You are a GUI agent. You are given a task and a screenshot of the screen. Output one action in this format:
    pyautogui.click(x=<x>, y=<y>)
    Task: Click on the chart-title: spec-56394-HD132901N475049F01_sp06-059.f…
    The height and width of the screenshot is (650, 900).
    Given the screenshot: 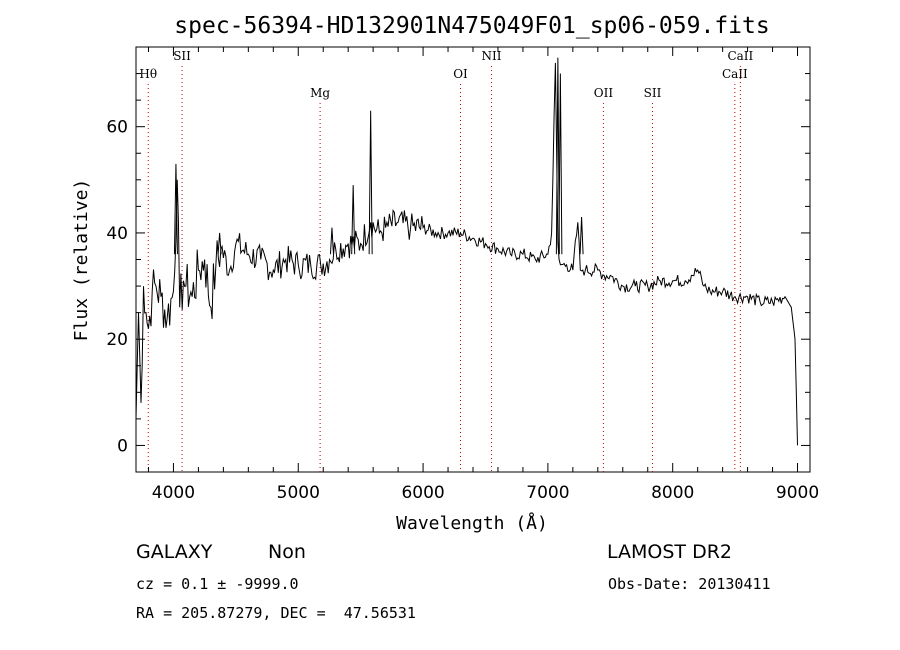 What is the action you would take?
    pyautogui.click(x=471, y=26)
    